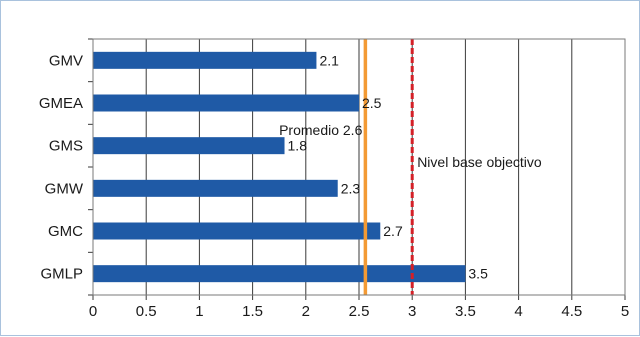 The width and height of the screenshot is (640, 337). What do you see at coordinates (298, 146) in the screenshot?
I see `data-label: 1.8` at bounding box center [298, 146].